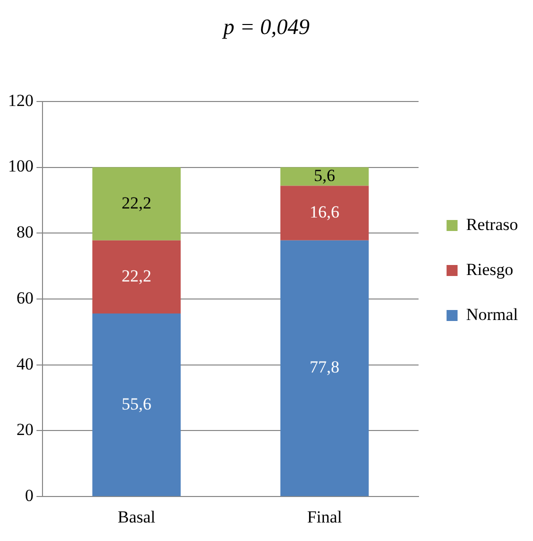 The image size is (533, 541). I want to click on legend-label: Riesgo, so click(490, 269).